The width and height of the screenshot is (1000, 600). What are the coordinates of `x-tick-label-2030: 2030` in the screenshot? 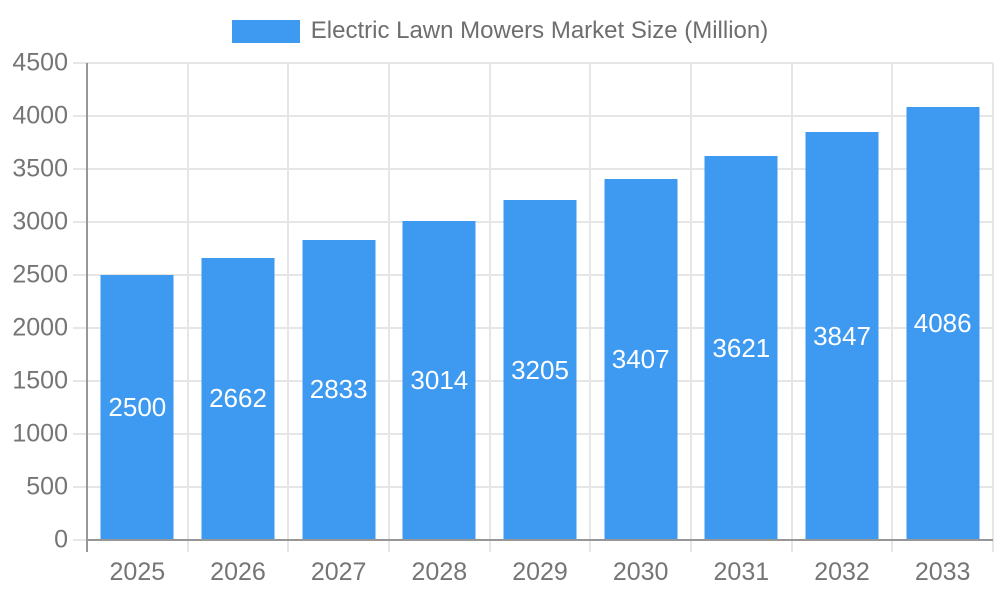 It's located at (640, 572).